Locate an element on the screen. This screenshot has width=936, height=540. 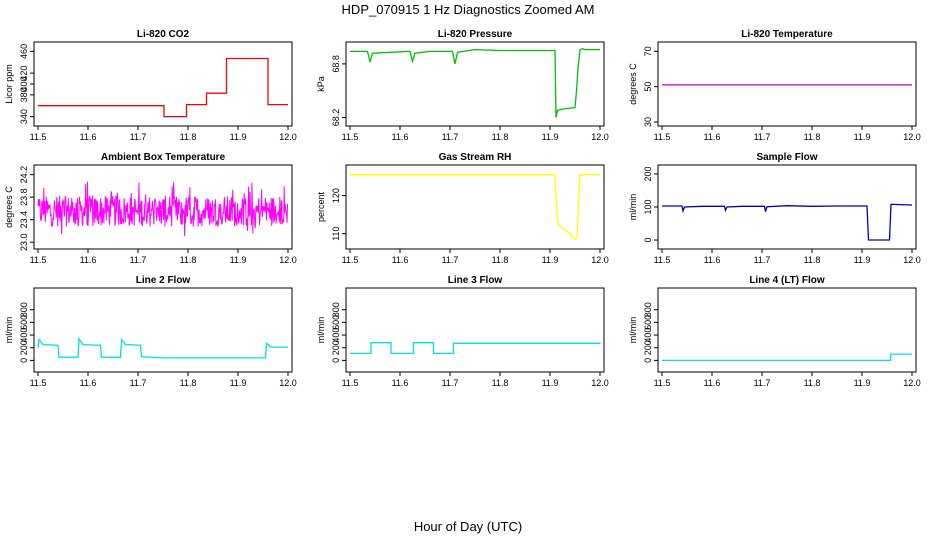
y-tick-label: 340 is located at coordinates (24, 116).